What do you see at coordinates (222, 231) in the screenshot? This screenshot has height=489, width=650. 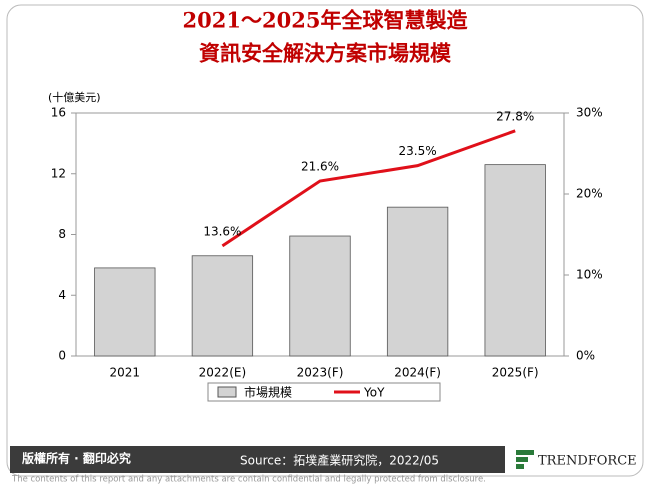 I see `data-label: 13.6%` at bounding box center [222, 231].